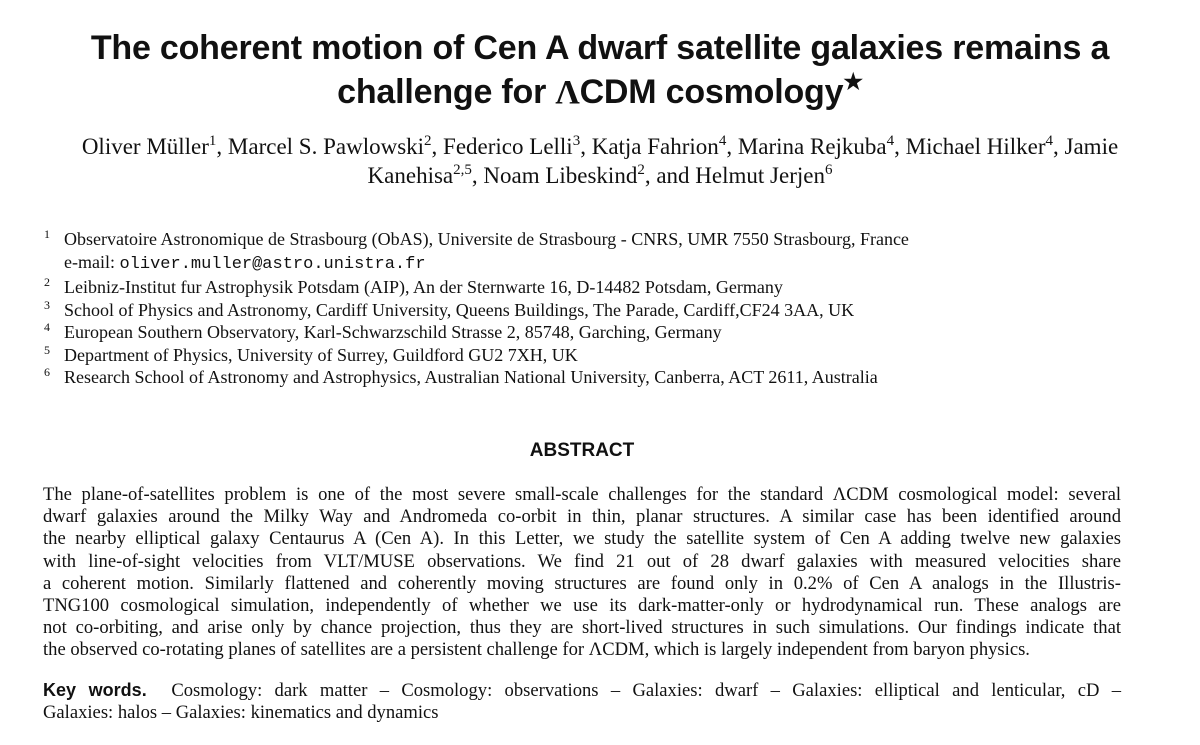  Describe the element at coordinates (760, 175) in the screenshot. I see `author-name: Helmut Jerjen` at that location.